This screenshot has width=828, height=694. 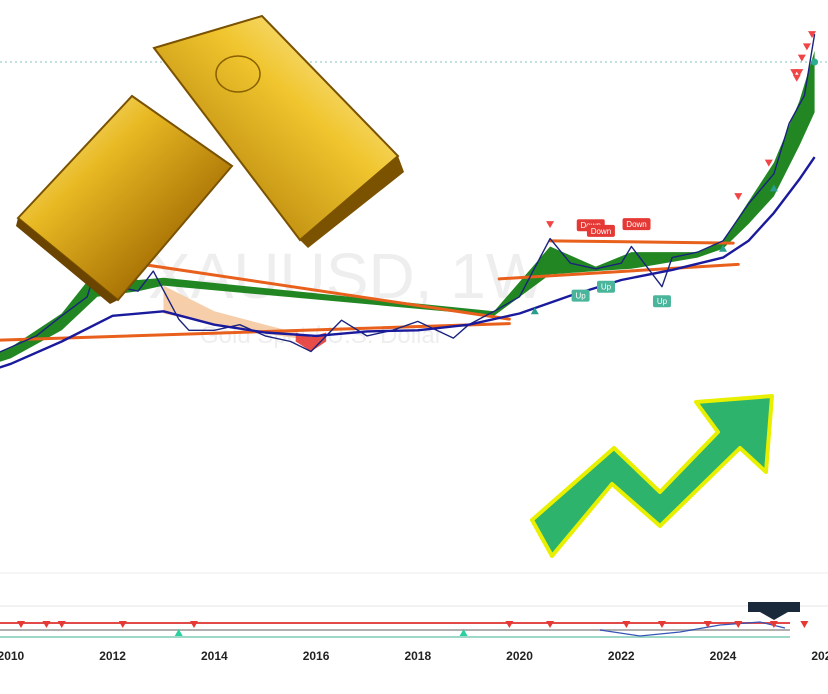 What do you see at coordinates (12, 656) in the screenshot?
I see `x-tick-label: 2010` at bounding box center [12, 656].